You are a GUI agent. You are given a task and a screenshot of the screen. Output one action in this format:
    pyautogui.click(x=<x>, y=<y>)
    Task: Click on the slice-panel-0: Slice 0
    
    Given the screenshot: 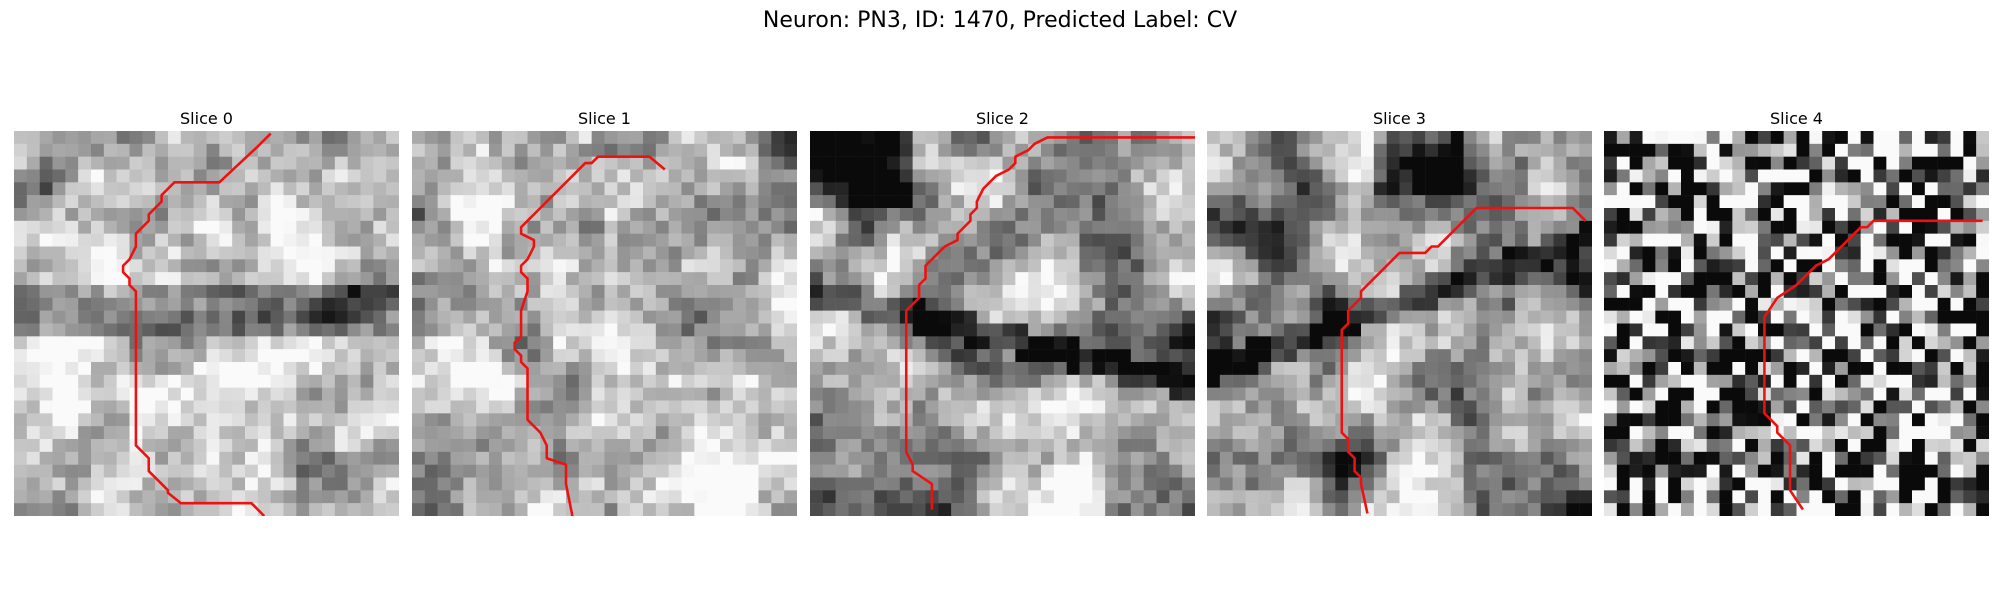 What is the action you would take?
    pyautogui.click(x=206, y=311)
    